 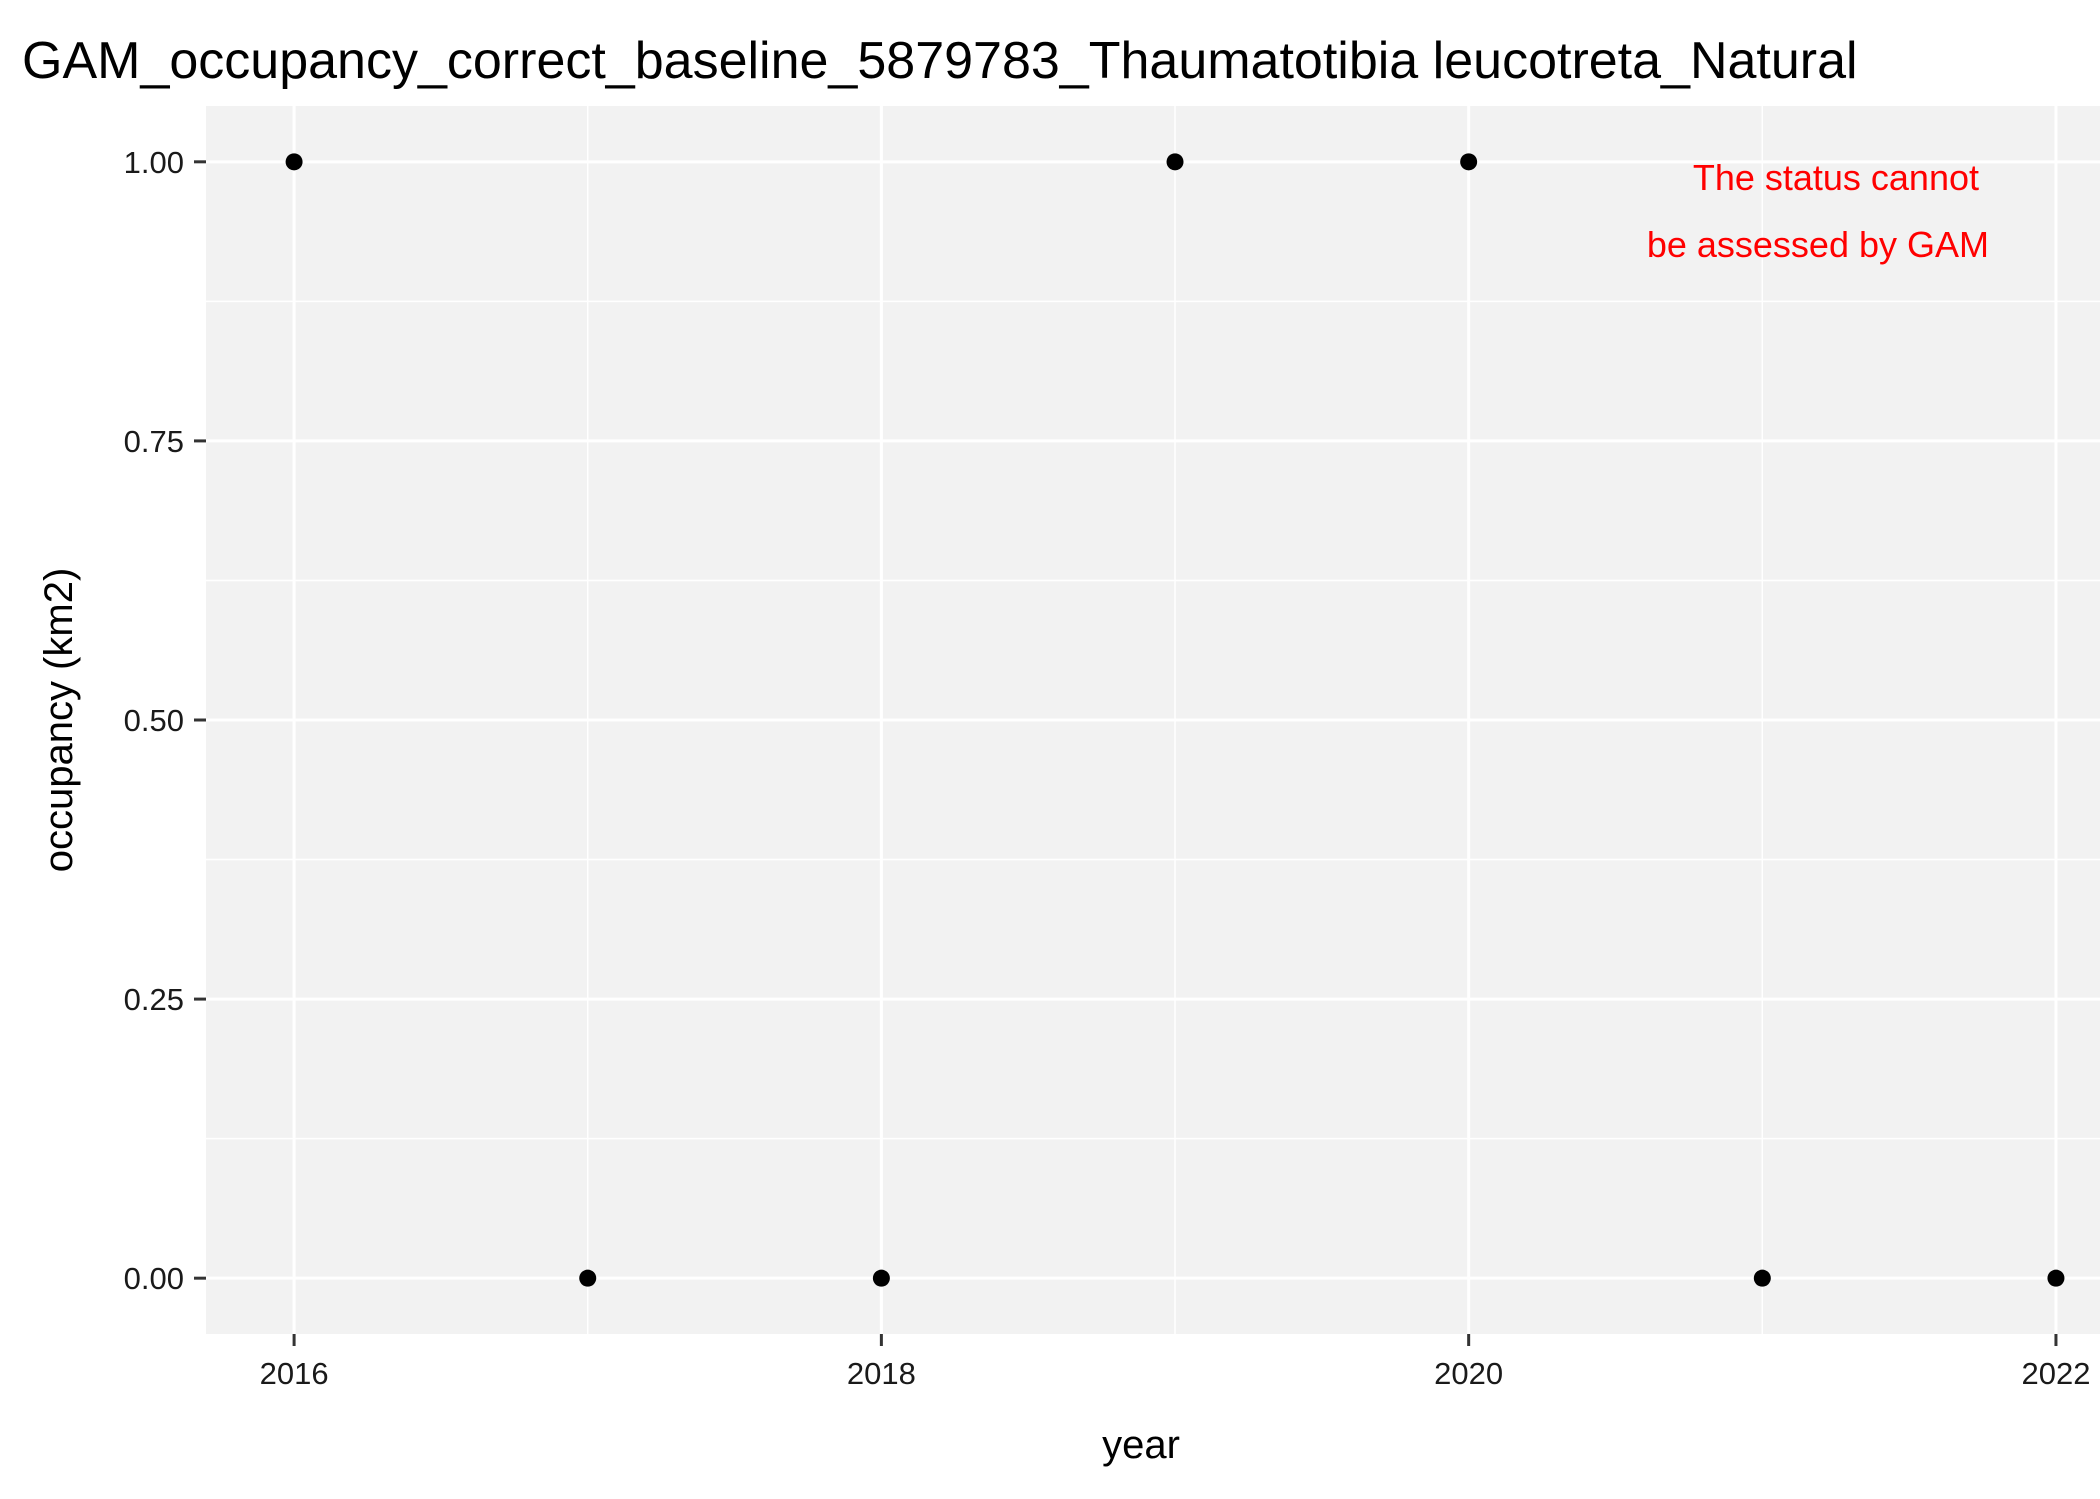 I want to click on y-tick-label: 0.75, so click(x=154, y=441).